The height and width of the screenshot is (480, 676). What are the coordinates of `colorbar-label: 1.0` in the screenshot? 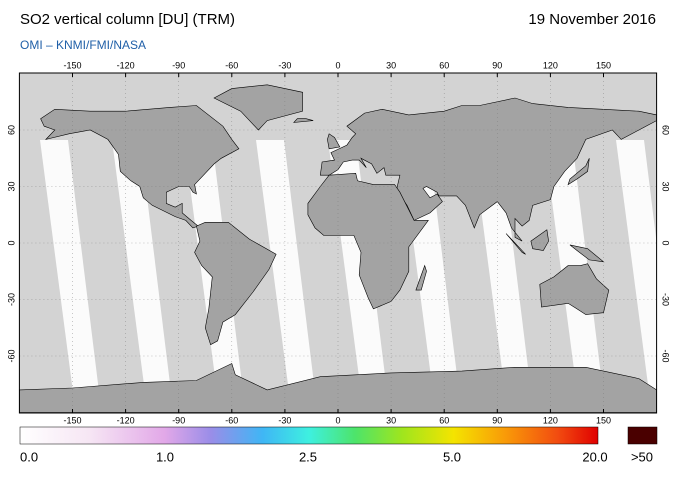 It's located at (165, 456).